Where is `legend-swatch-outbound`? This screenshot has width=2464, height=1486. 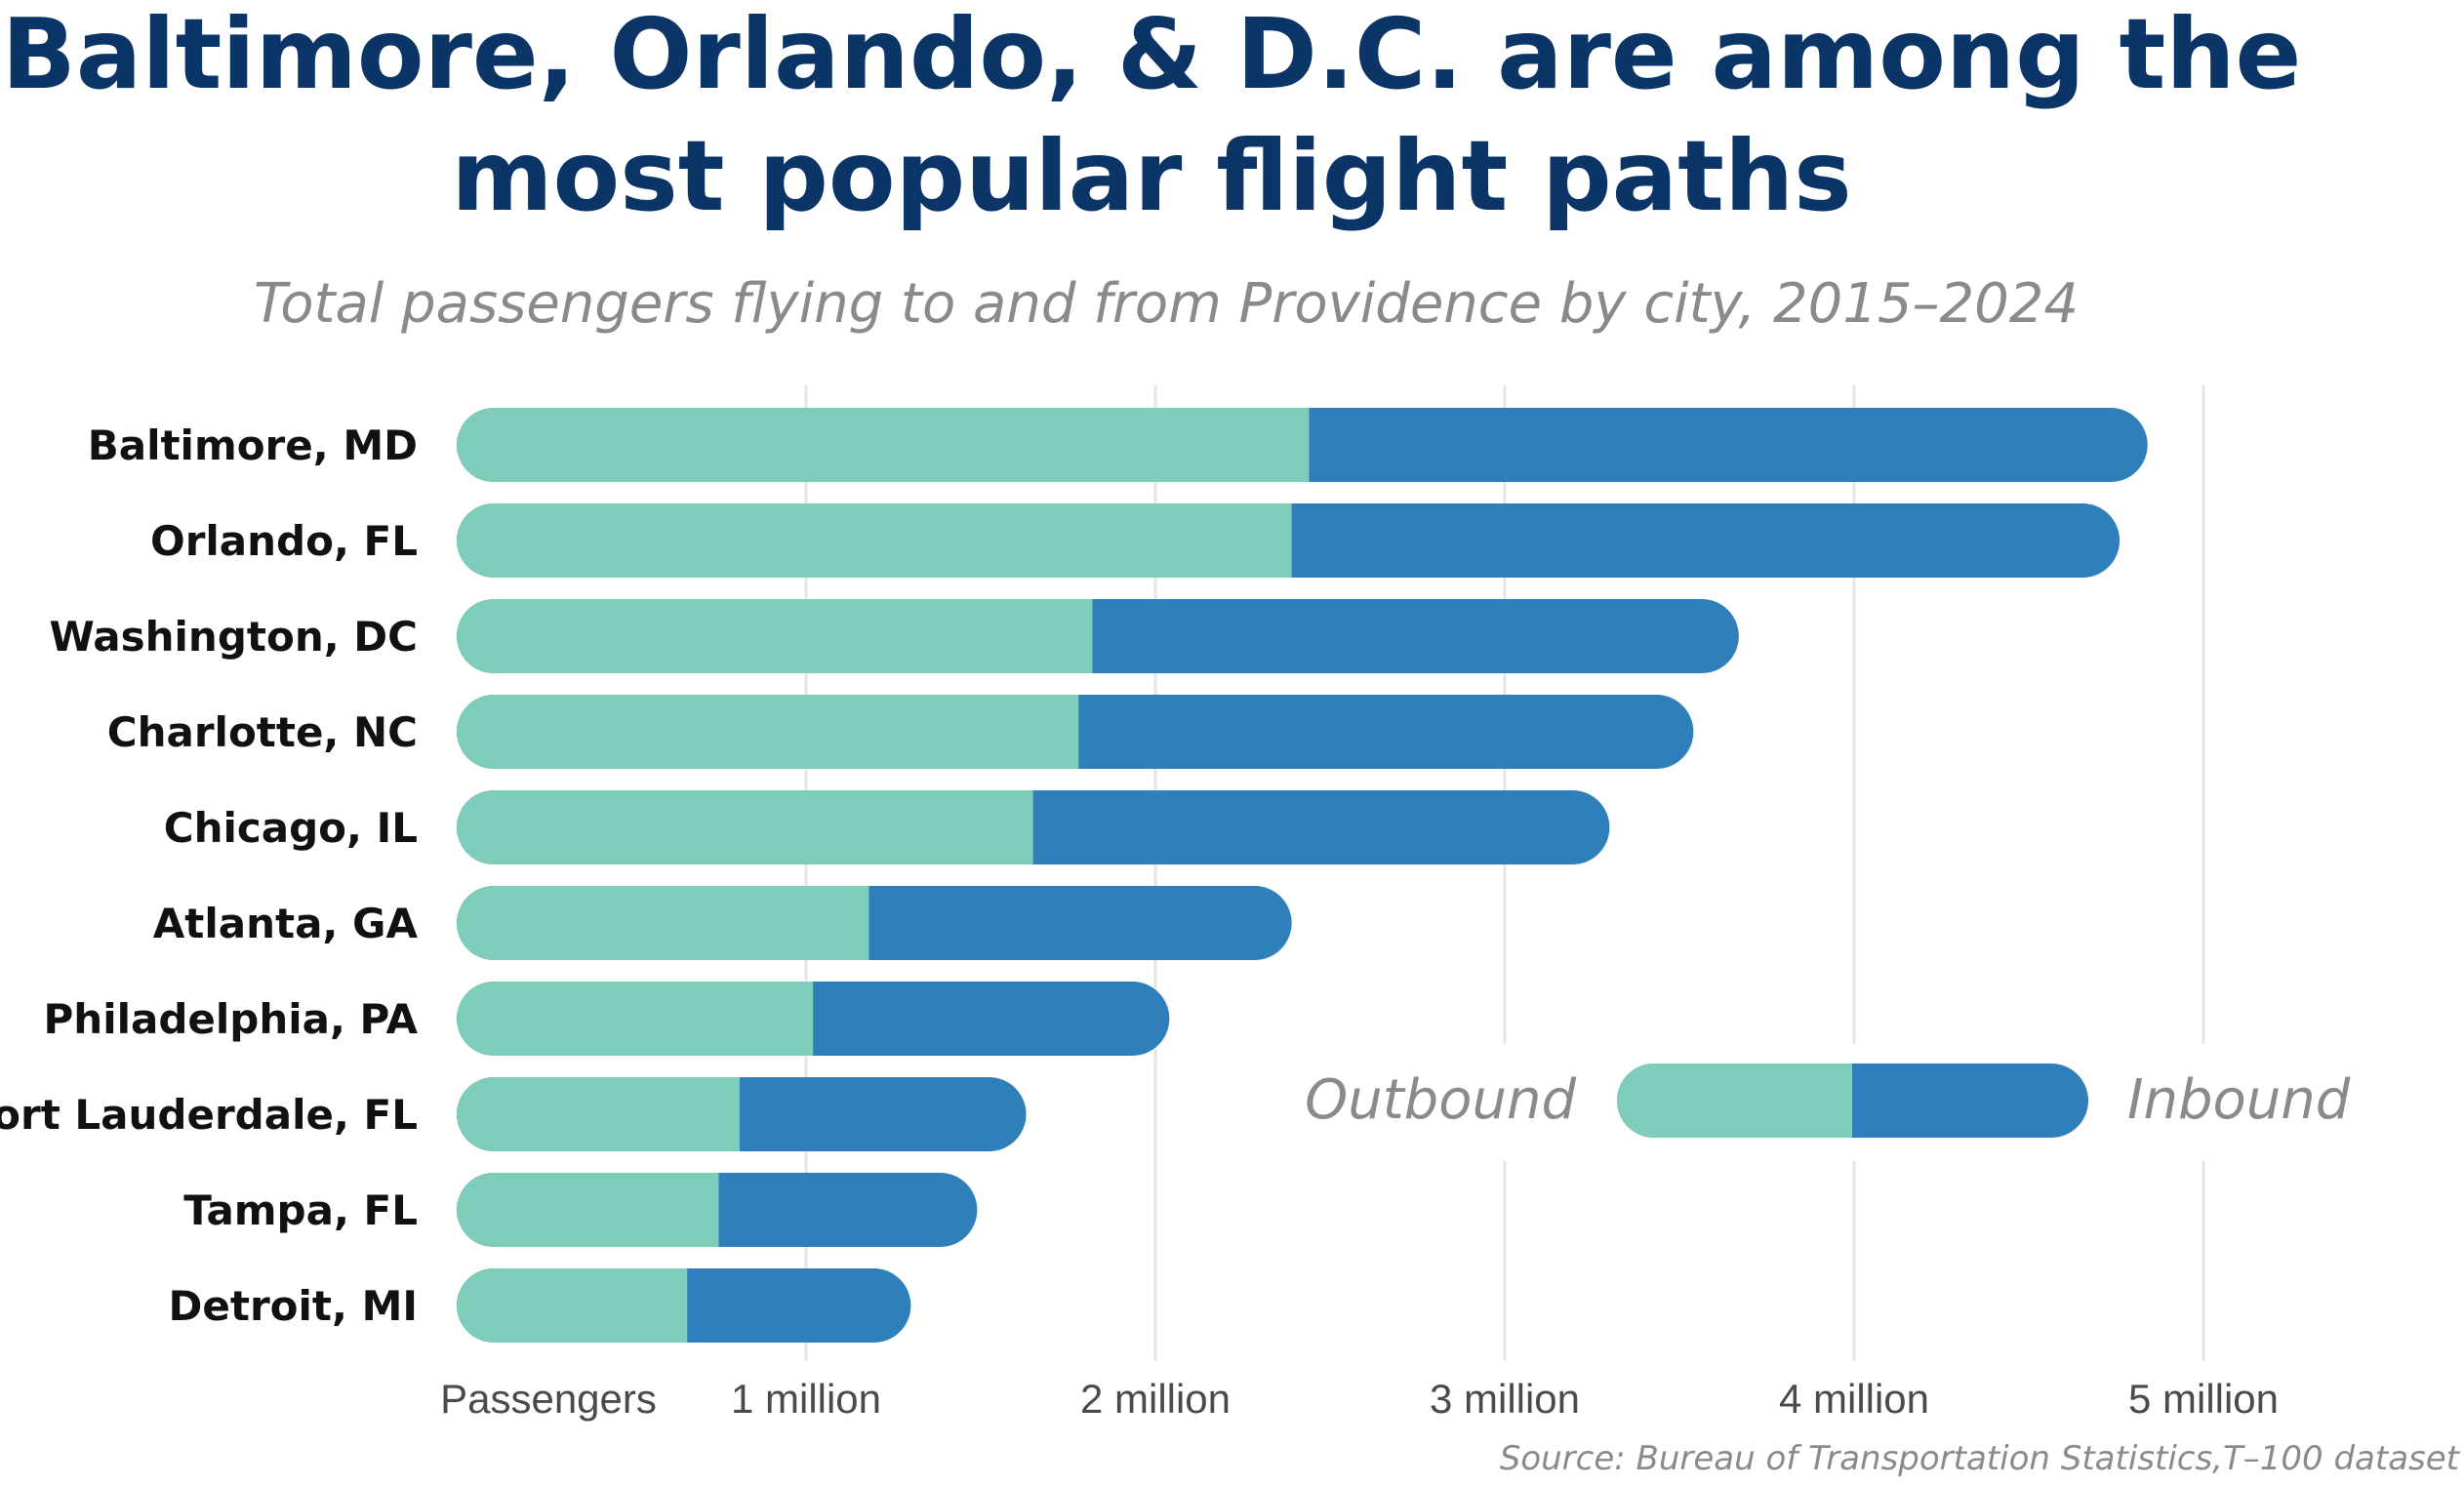
legend-swatch-outbound is located at coordinates (1734, 1101).